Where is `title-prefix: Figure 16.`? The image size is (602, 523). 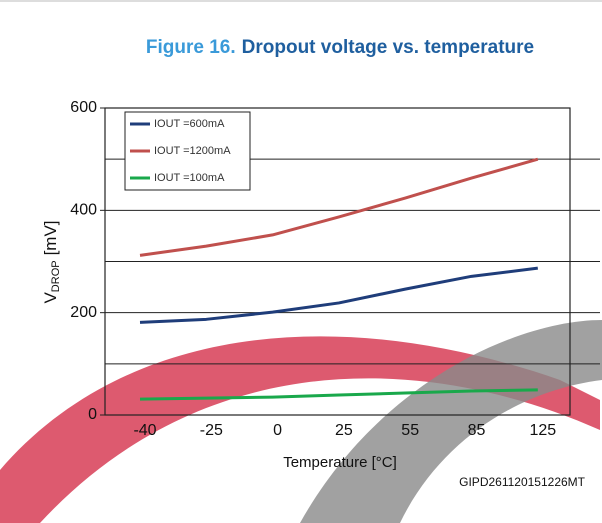 title-prefix: Figure 16. is located at coordinates (191, 47).